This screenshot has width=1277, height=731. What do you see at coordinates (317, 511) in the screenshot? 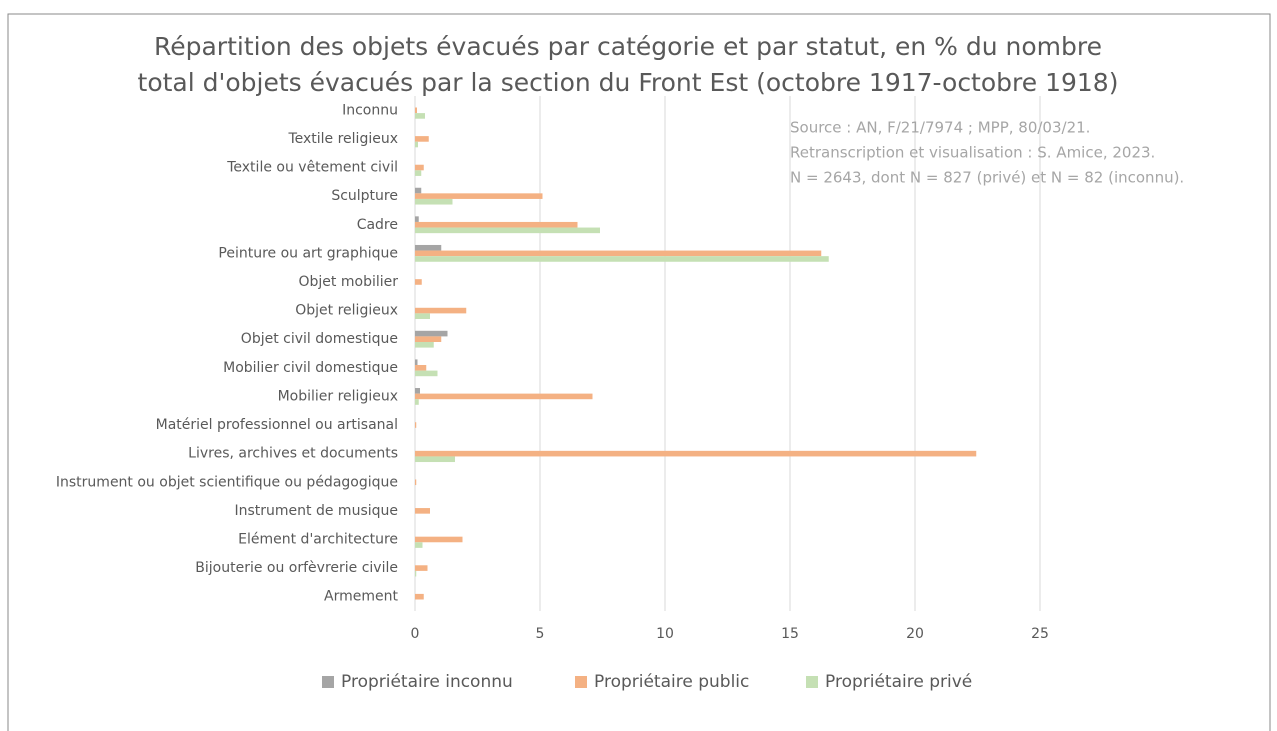
I see `y-tick-label: Instrument de musique` at bounding box center [317, 511].